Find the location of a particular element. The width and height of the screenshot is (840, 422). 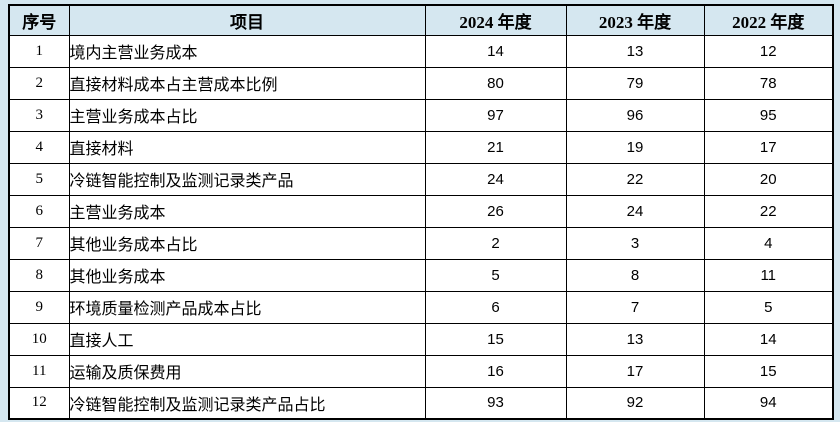

column-header-2022: 2022 年度 is located at coordinates (768, 20).